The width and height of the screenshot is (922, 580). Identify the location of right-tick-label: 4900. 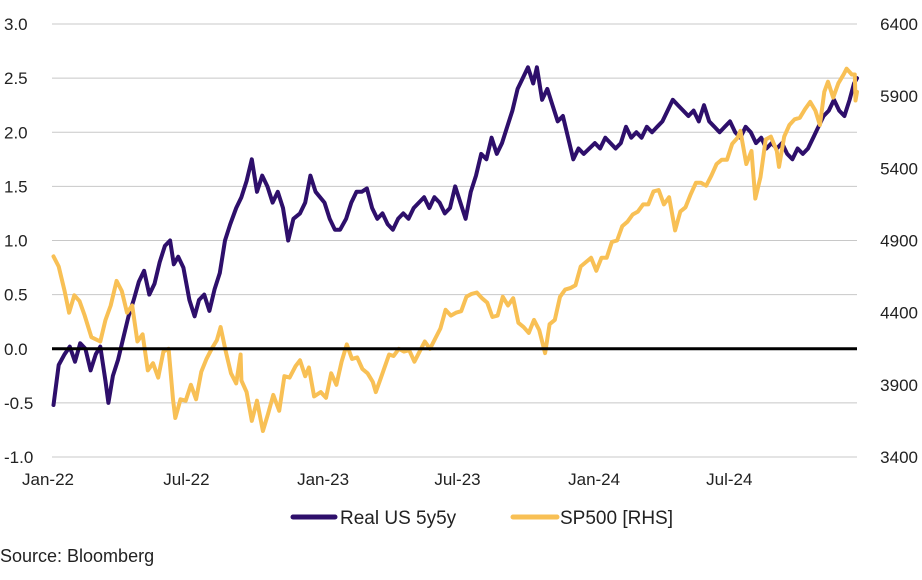
(899, 241).